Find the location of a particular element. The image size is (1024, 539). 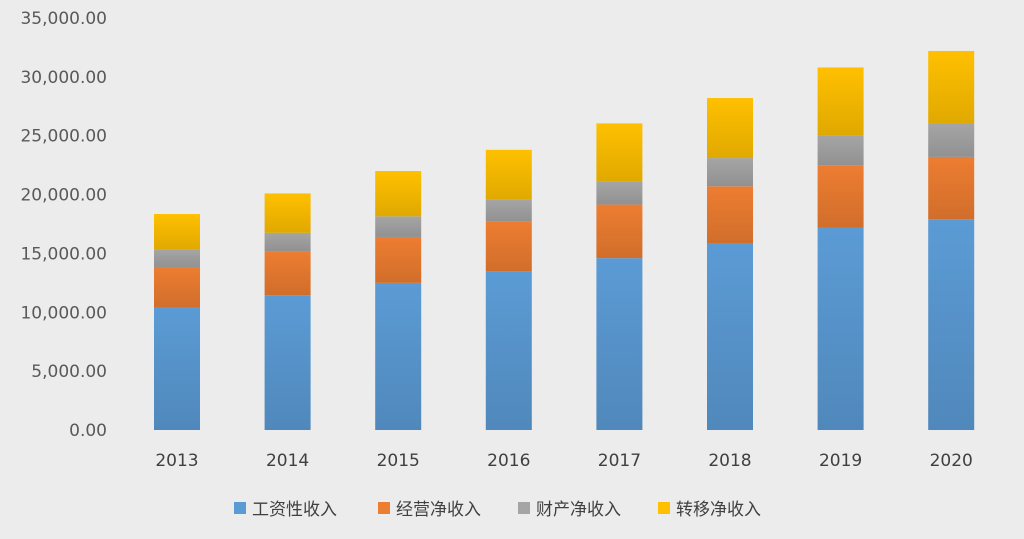

y-tick-label: 0.00 is located at coordinates (88, 431).